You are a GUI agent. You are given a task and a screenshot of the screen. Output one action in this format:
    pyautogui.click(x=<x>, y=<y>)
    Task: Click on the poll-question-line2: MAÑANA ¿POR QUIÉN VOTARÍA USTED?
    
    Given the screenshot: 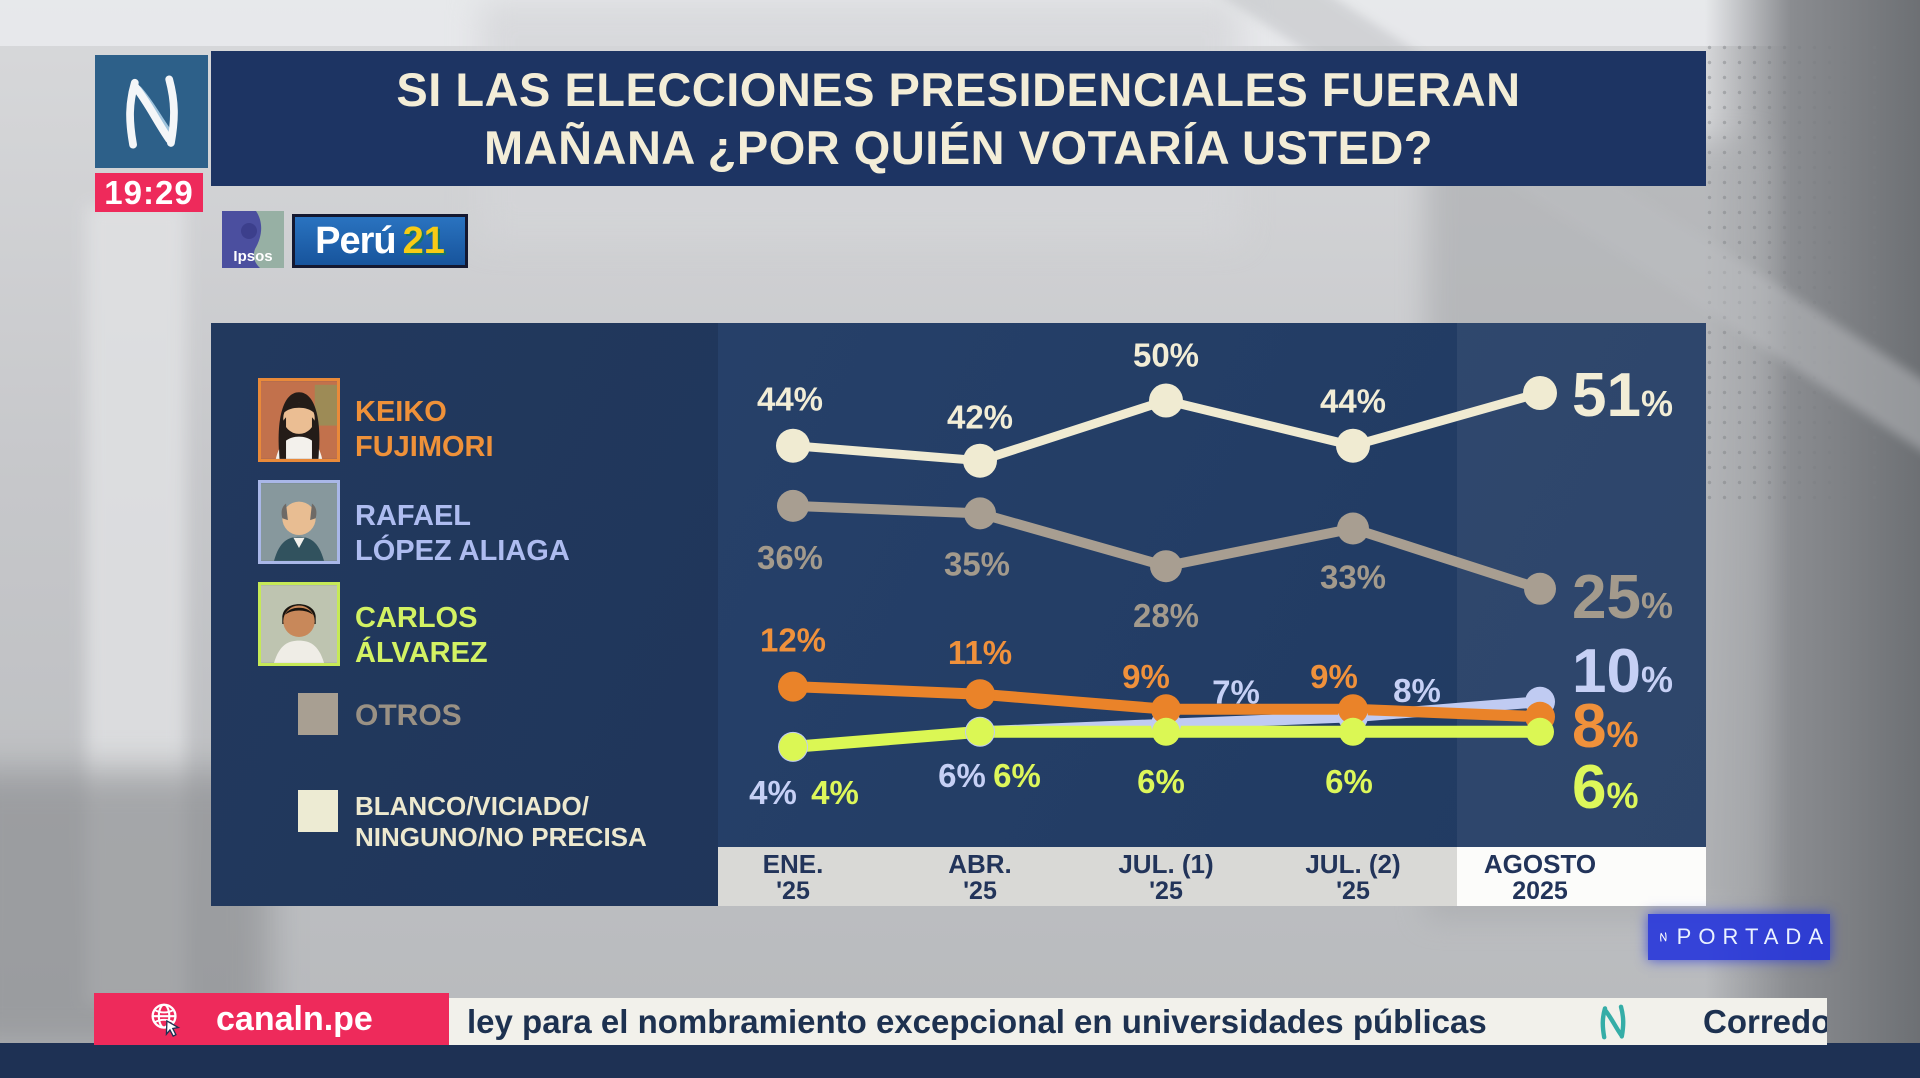 What is the action you would take?
    pyautogui.click(x=958, y=147)
    